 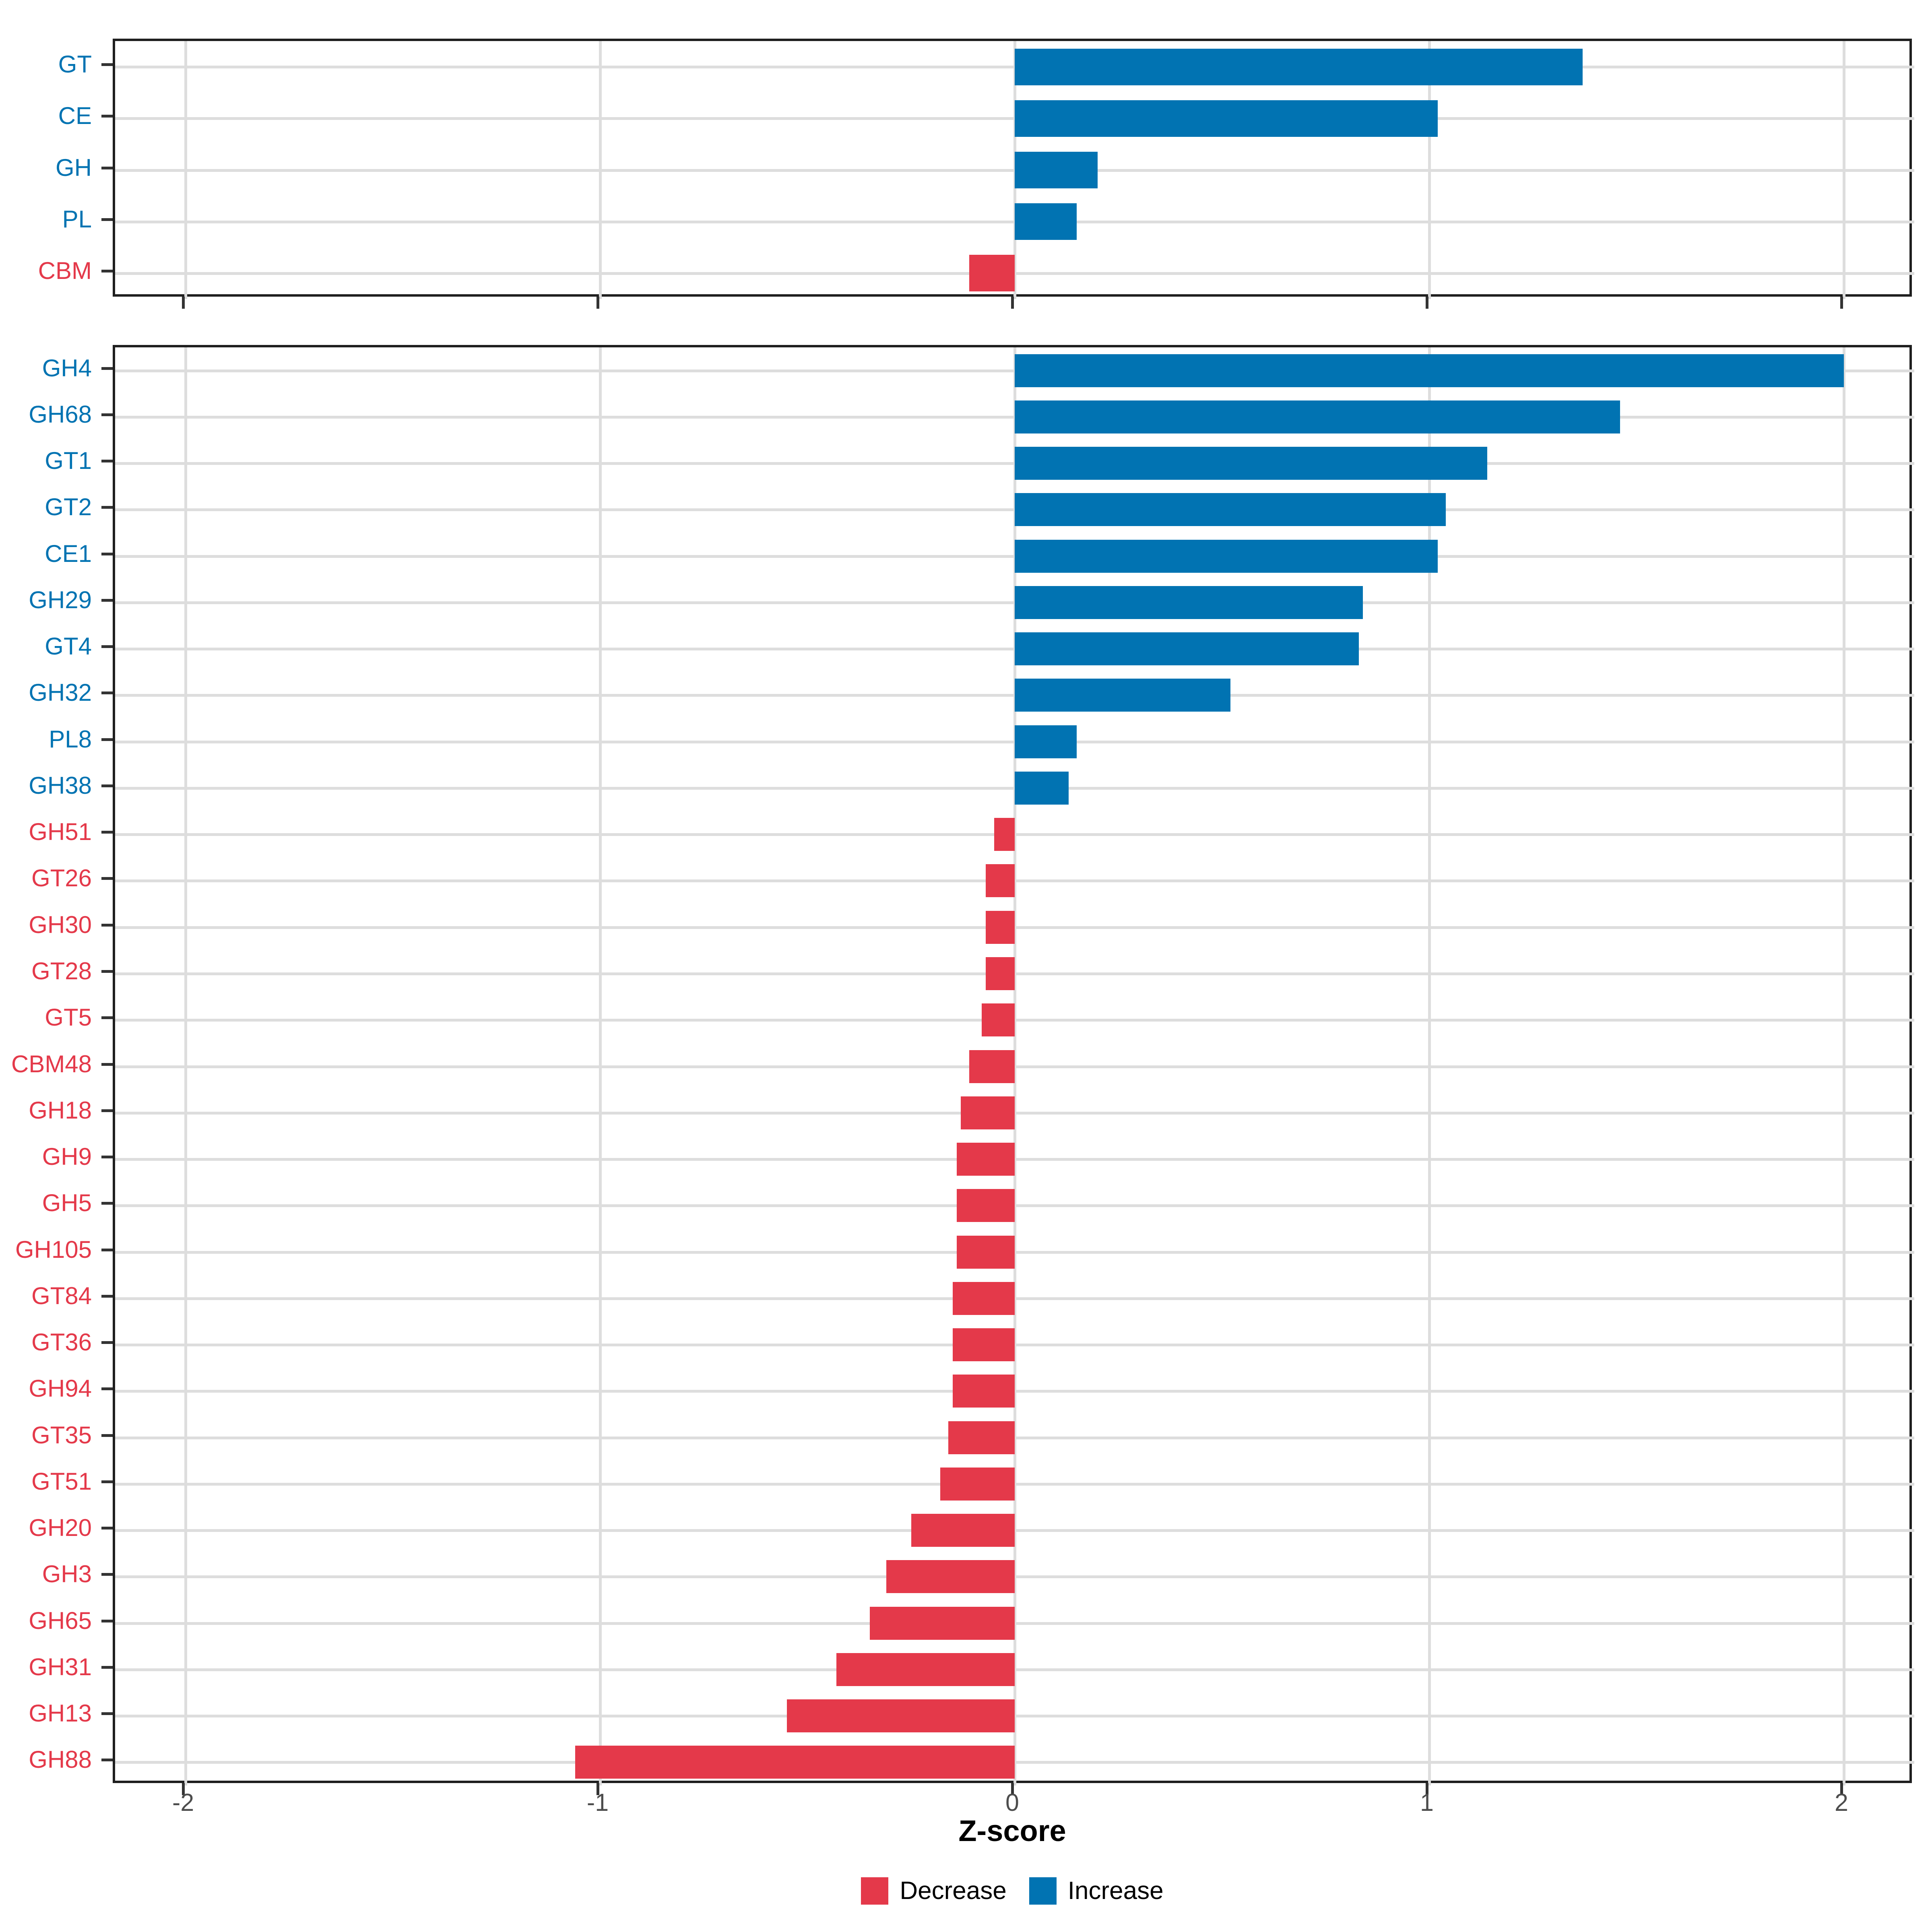 What do you see at coordinates (950, 1576) in the screenshot?
I see `bar-gh3` at bounding box center [950, 1576].